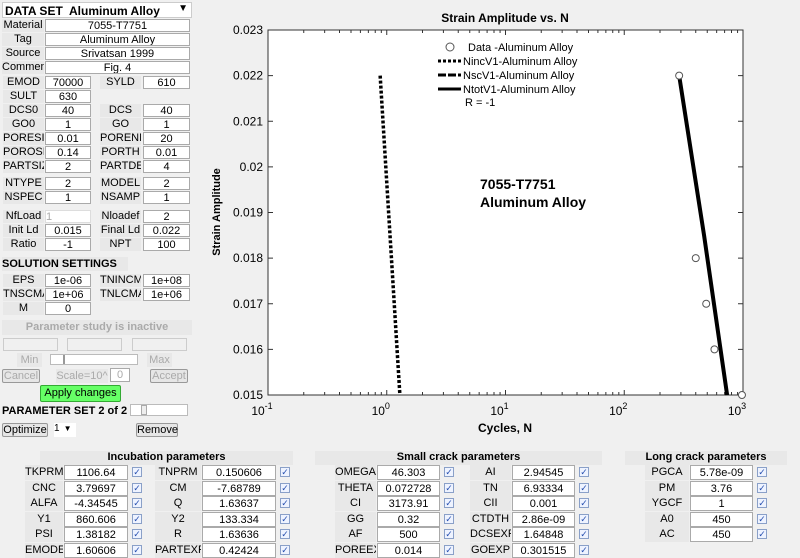 The height and width of the screenshot is (558, 800). I want to click on sult-input: 630, so click(68, 96).